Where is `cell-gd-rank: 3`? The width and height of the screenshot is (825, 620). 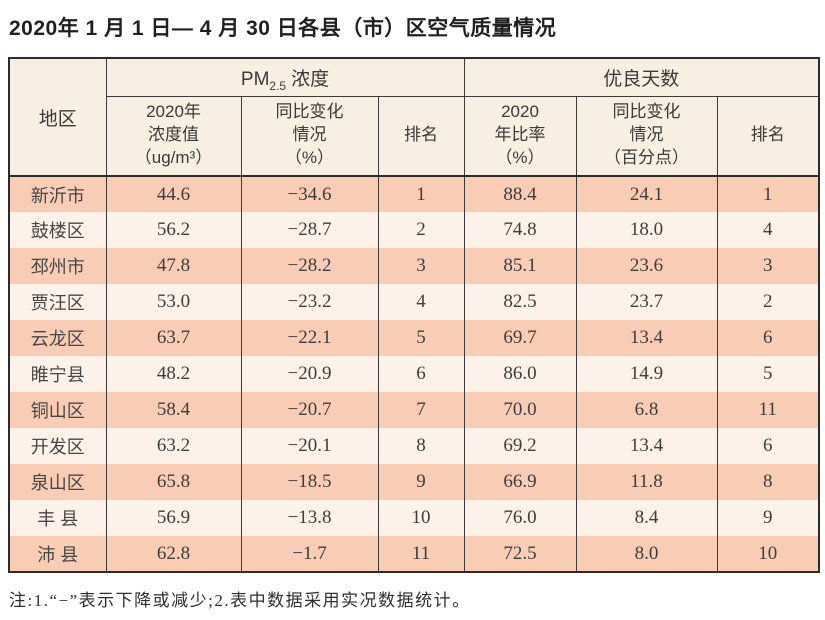
cell-gd-rank: 3 is located at coordinates (768, 266).